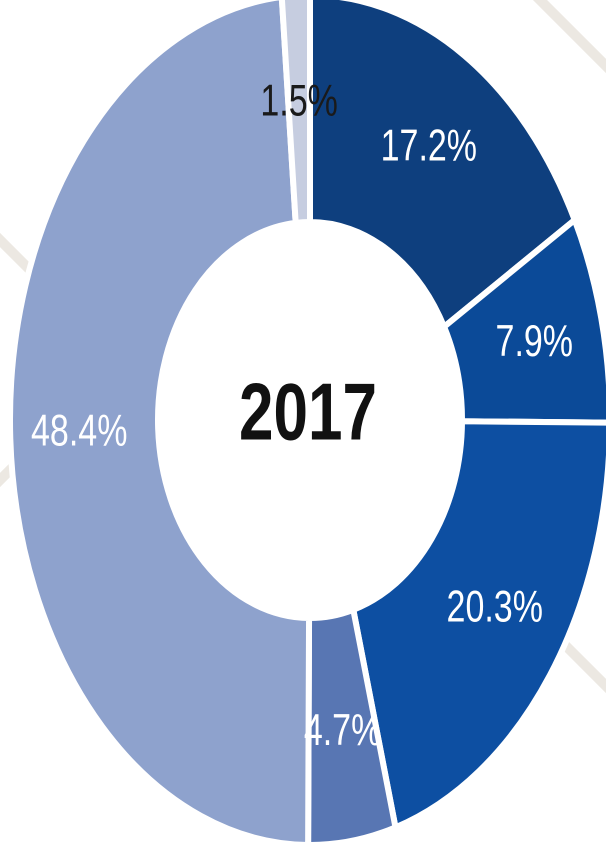 The height and width of the screenshot is (842, 606). I want to click on data-label: 7.9%, so click(534, 341).